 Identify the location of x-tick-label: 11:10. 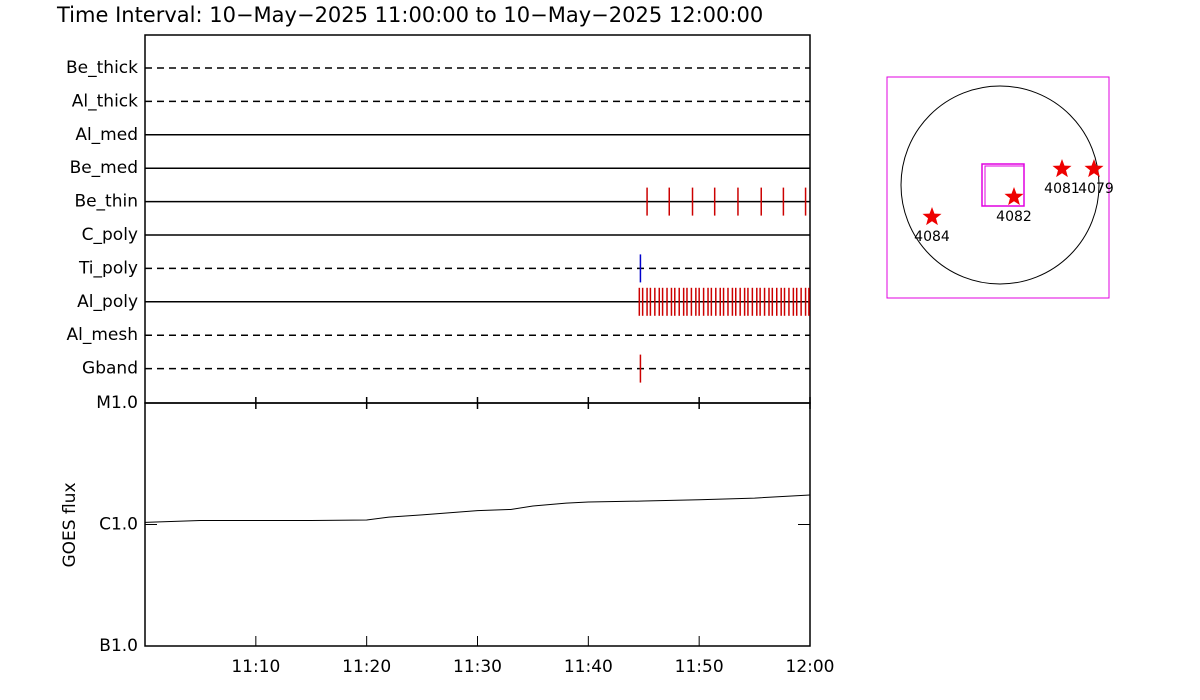
(255, 667).